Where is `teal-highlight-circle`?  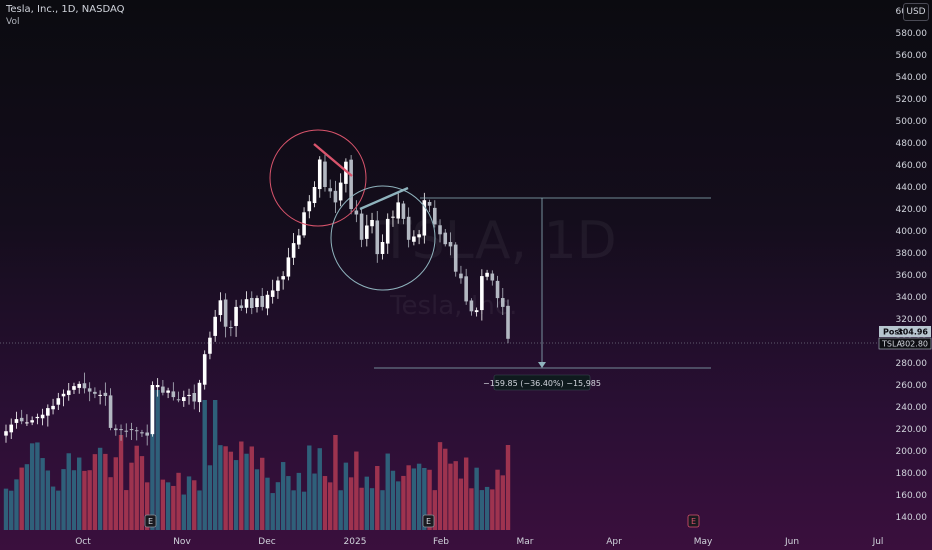
teal-highlight-circle is located at coordinates (383, 238).